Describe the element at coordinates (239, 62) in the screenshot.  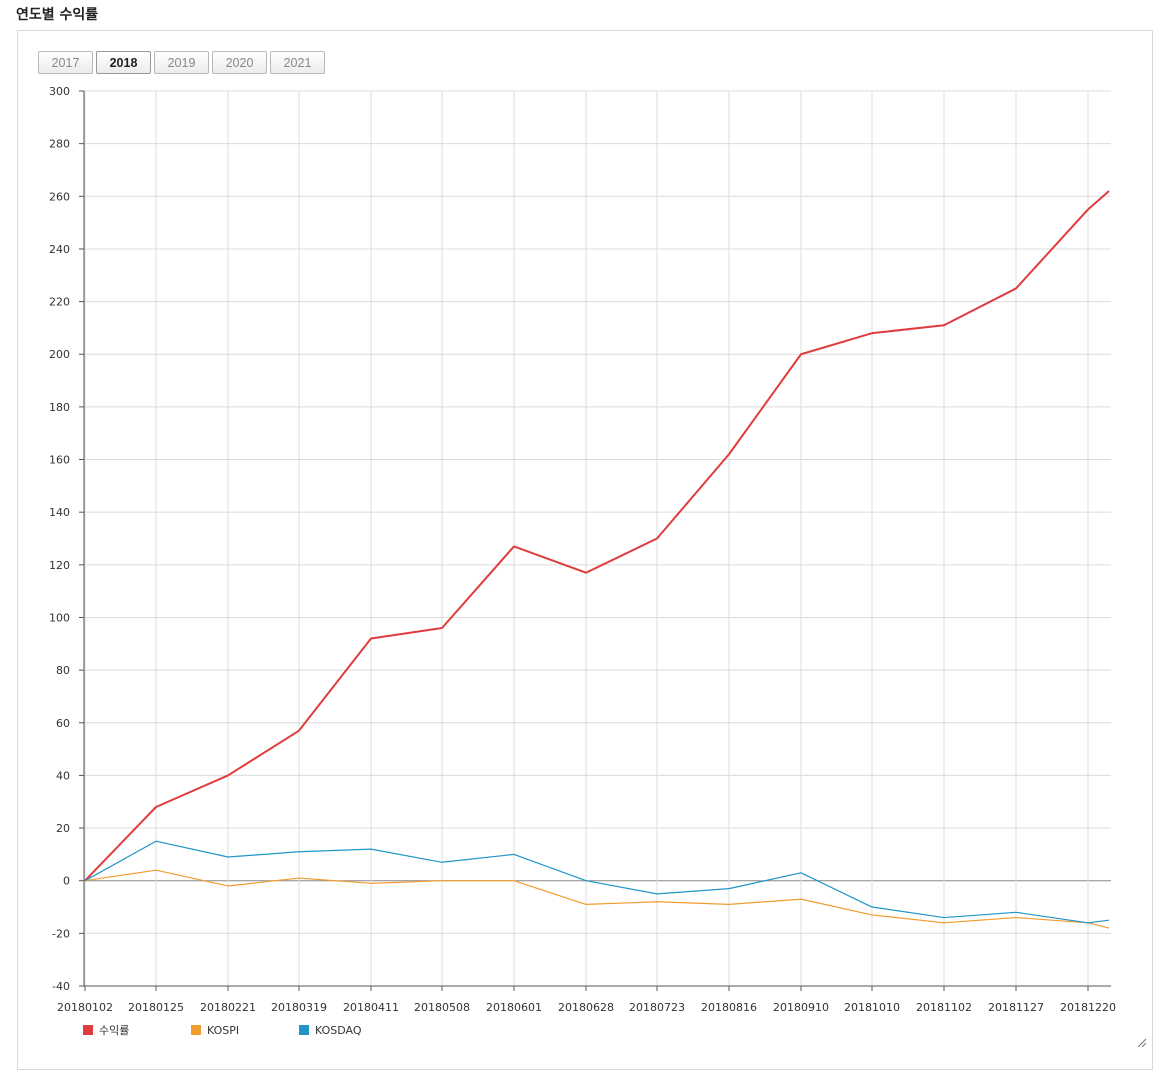
I see `year-tab-2020: 2020` at that location.